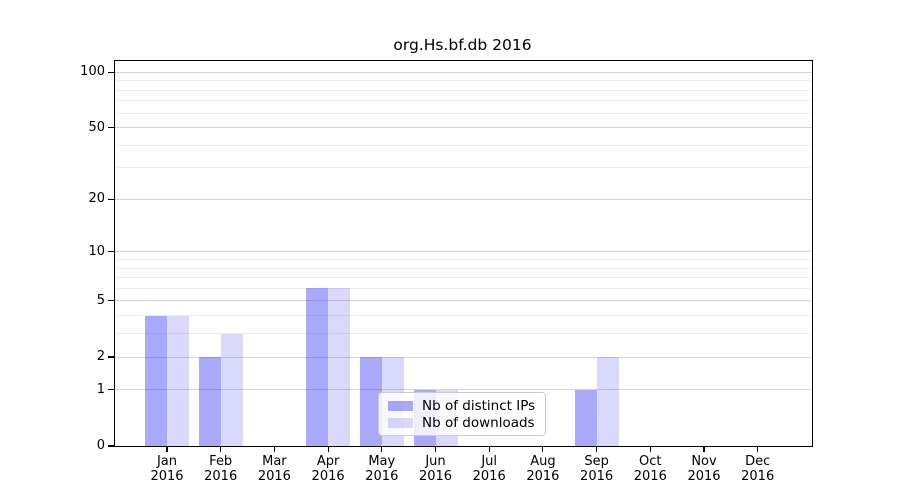  I want to click on x-tick-month: Jun, so click(435, 461).